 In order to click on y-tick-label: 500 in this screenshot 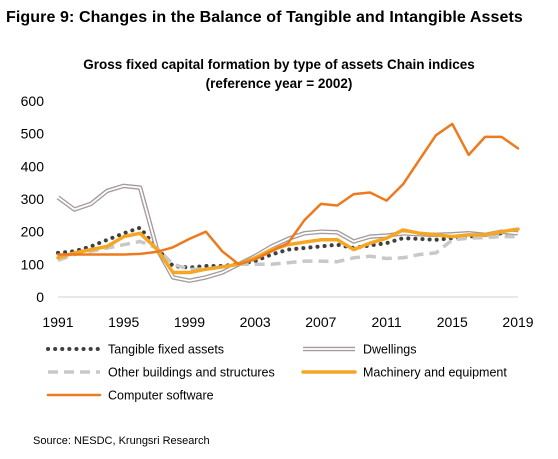, I will do `click(33, 134)`.